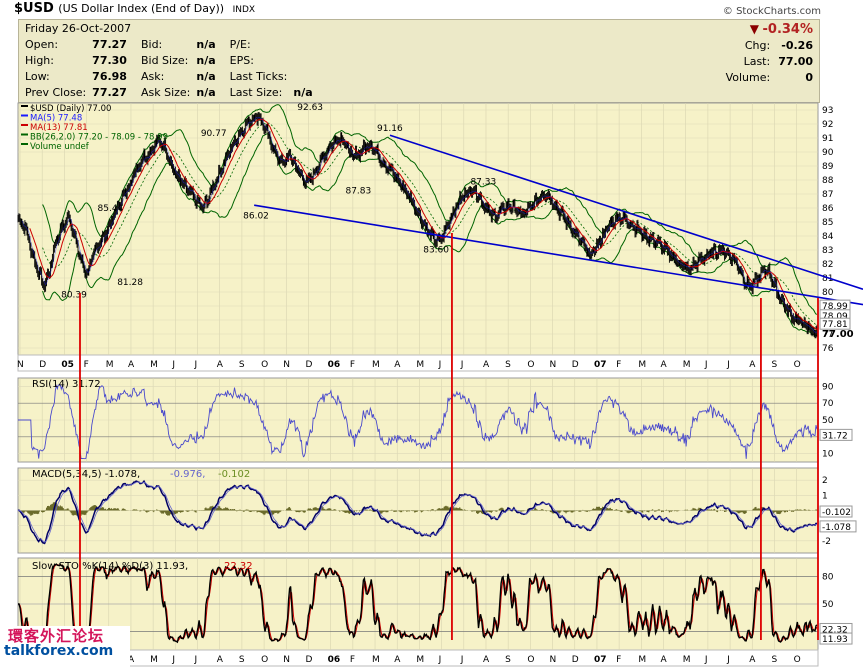  What do you see at coordinates (256, 217) in the screenshot?
I see `peak-label: 86.02` at bounding box center [256, 217].